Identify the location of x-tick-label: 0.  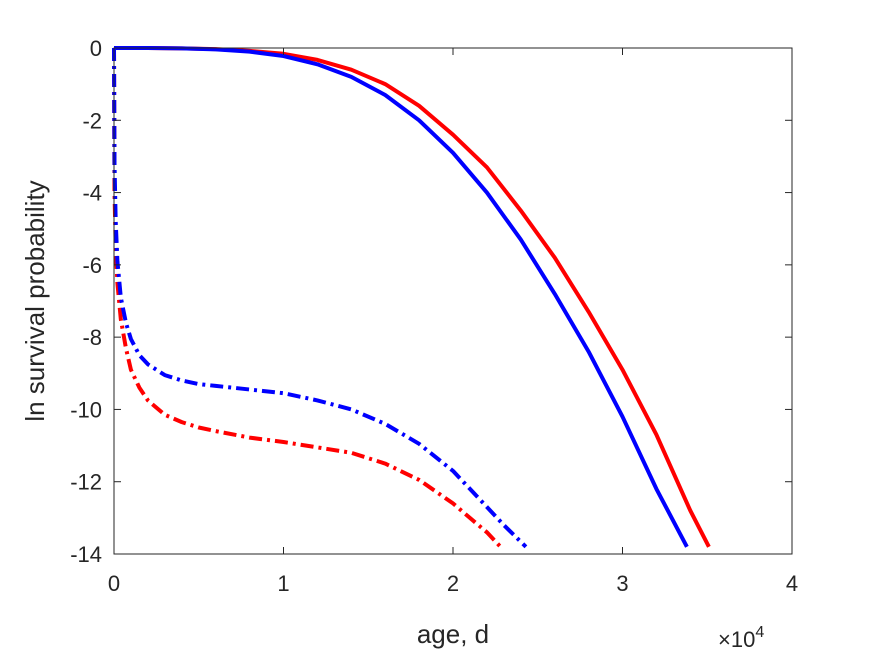
(114, 583).